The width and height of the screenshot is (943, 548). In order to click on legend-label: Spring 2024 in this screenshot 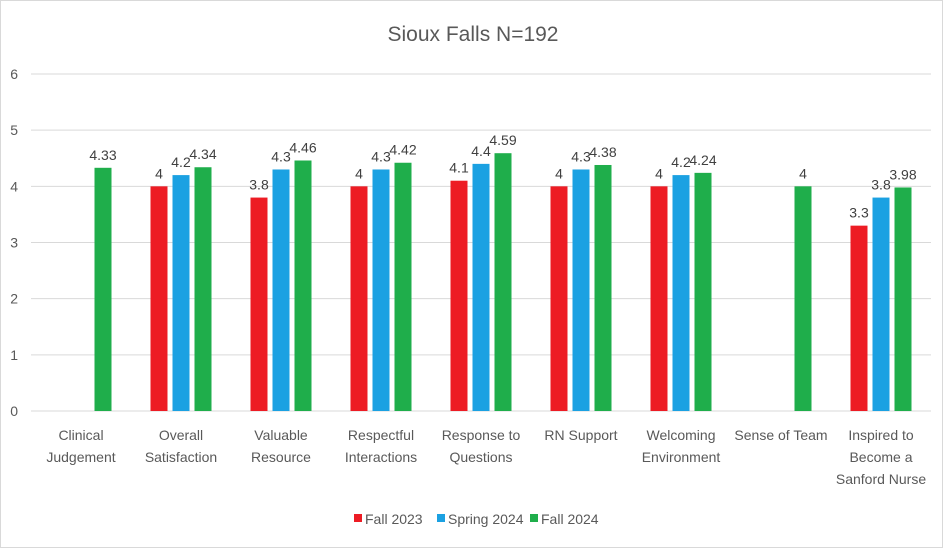, I will do `click(486, 519)`.